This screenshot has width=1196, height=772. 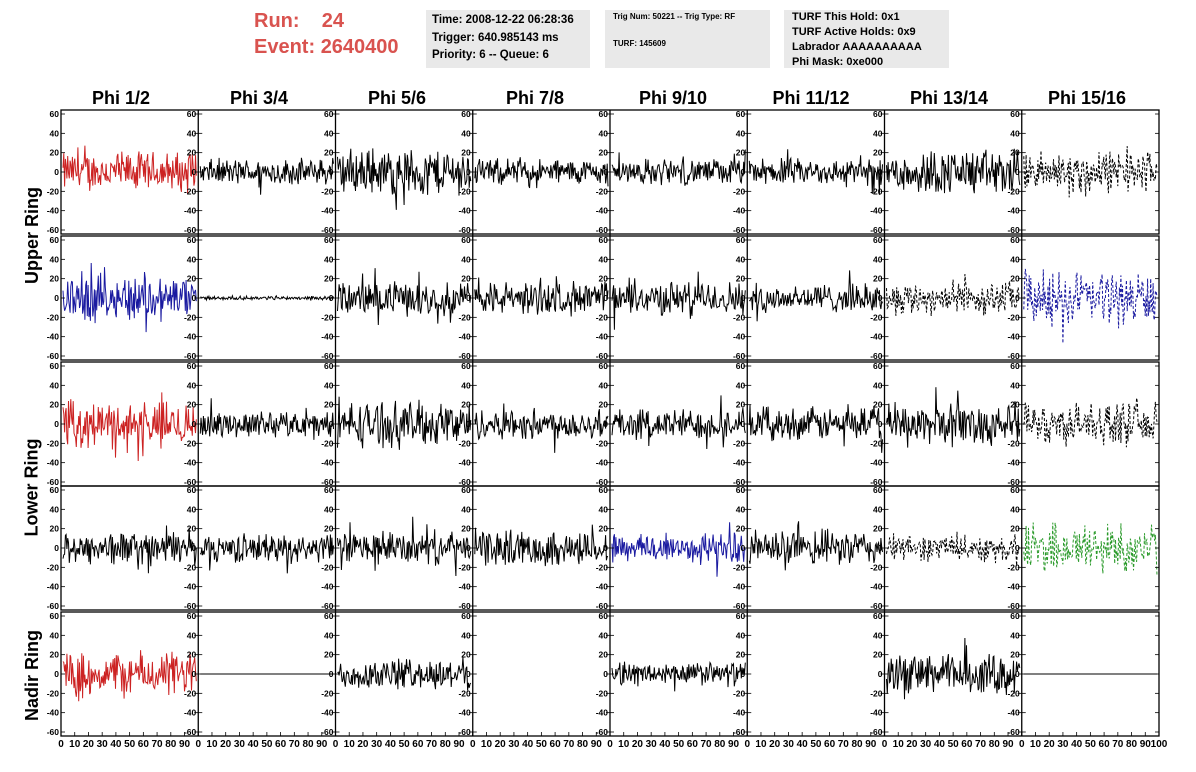 I want to click on waveform-trace-r3-c5, so click(x=815, y=546).